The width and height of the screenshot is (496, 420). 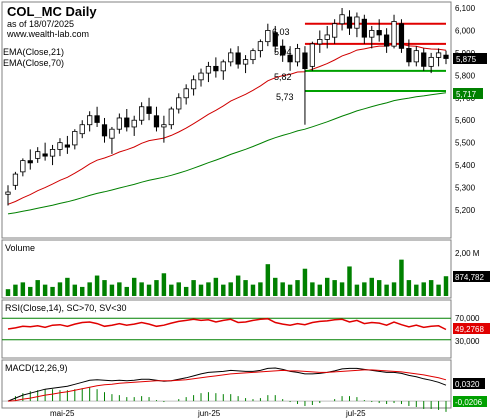 I want to click on rsi-layer, so click(x=226, y=329).